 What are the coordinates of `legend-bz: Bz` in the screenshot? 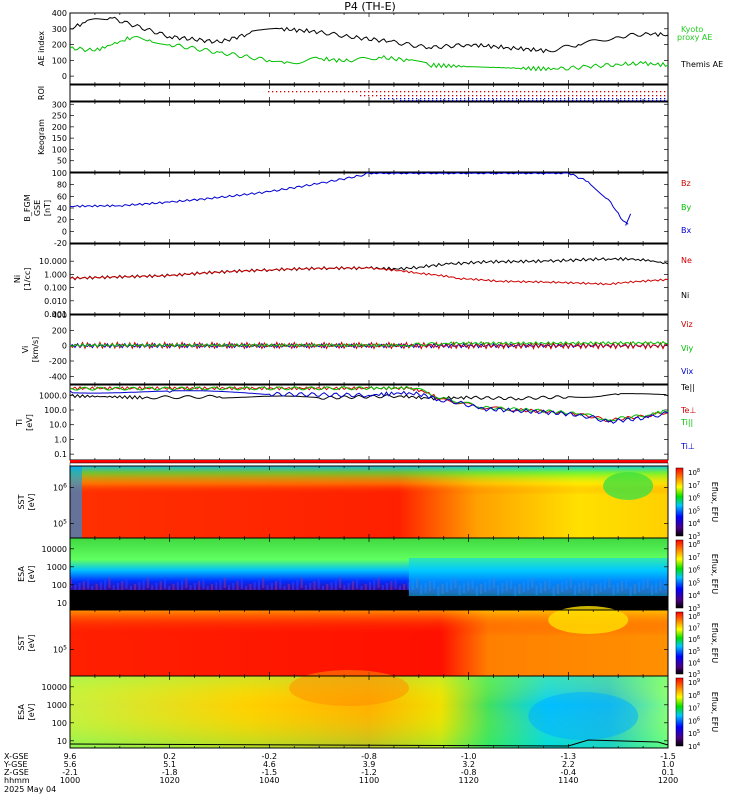 It's located at (686, 183).